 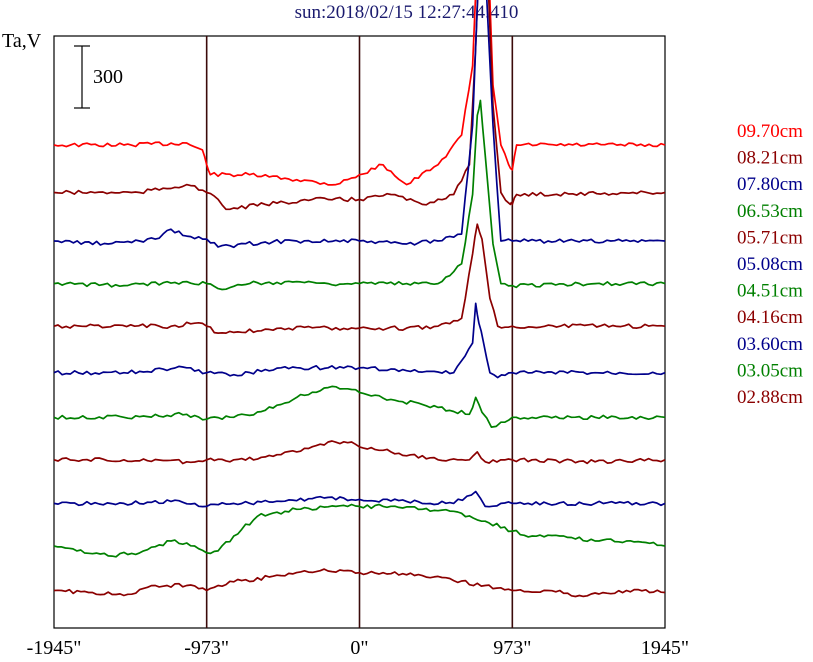 I want to click on series-line-05.08cm, so click(x=359, y=340).